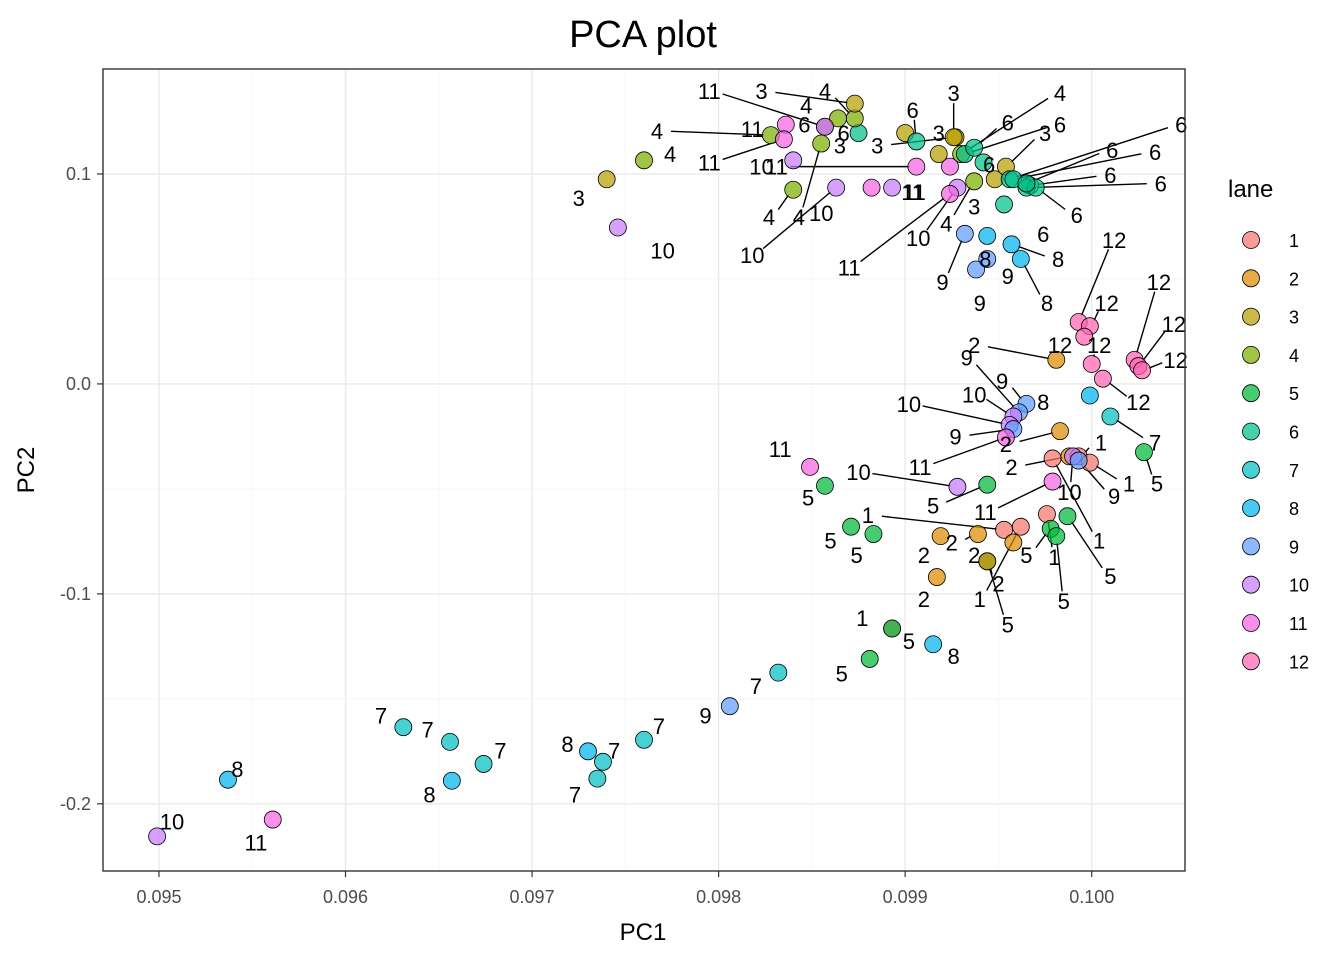  I want to click on y-axis-title: PC2, so click(26, 470).